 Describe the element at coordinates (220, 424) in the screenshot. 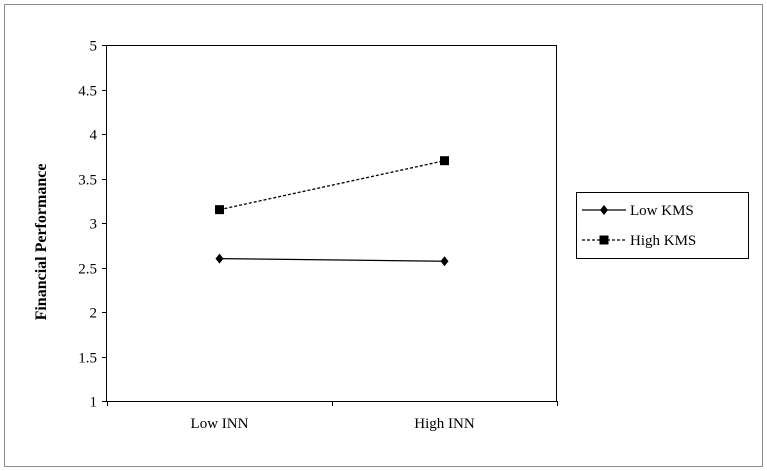

I see `x-tick-label: Low INN` at that location.